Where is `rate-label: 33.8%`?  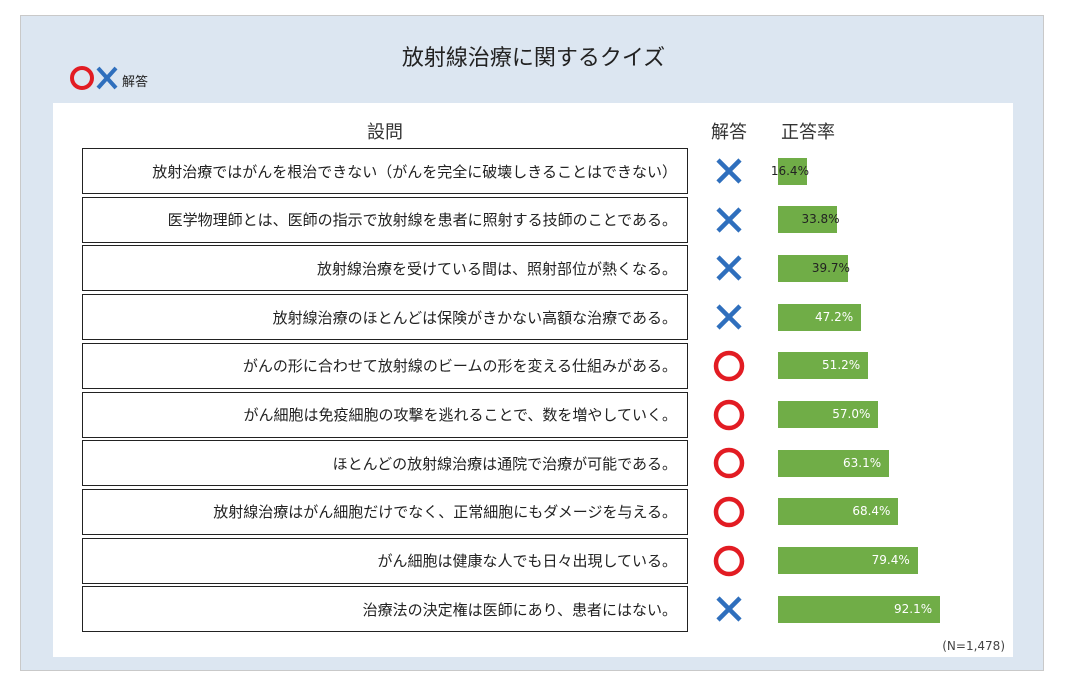 rate-label: 33.8% is located at coordinates (820, 219).